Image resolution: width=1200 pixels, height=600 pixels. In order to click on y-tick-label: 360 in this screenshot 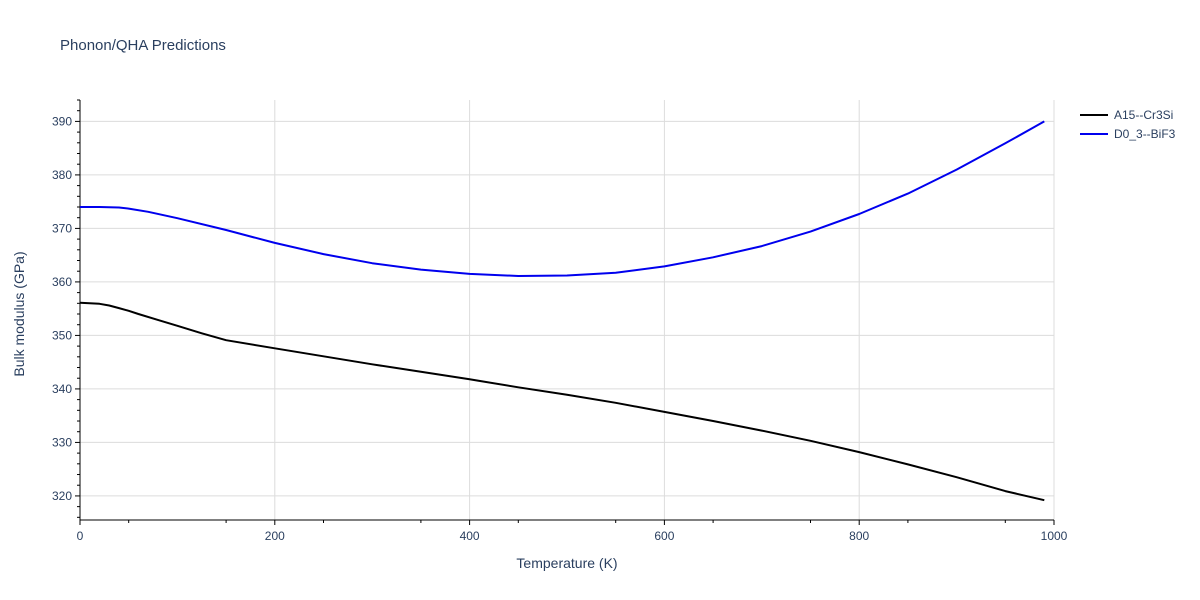, I will do `click(62, 282)`.